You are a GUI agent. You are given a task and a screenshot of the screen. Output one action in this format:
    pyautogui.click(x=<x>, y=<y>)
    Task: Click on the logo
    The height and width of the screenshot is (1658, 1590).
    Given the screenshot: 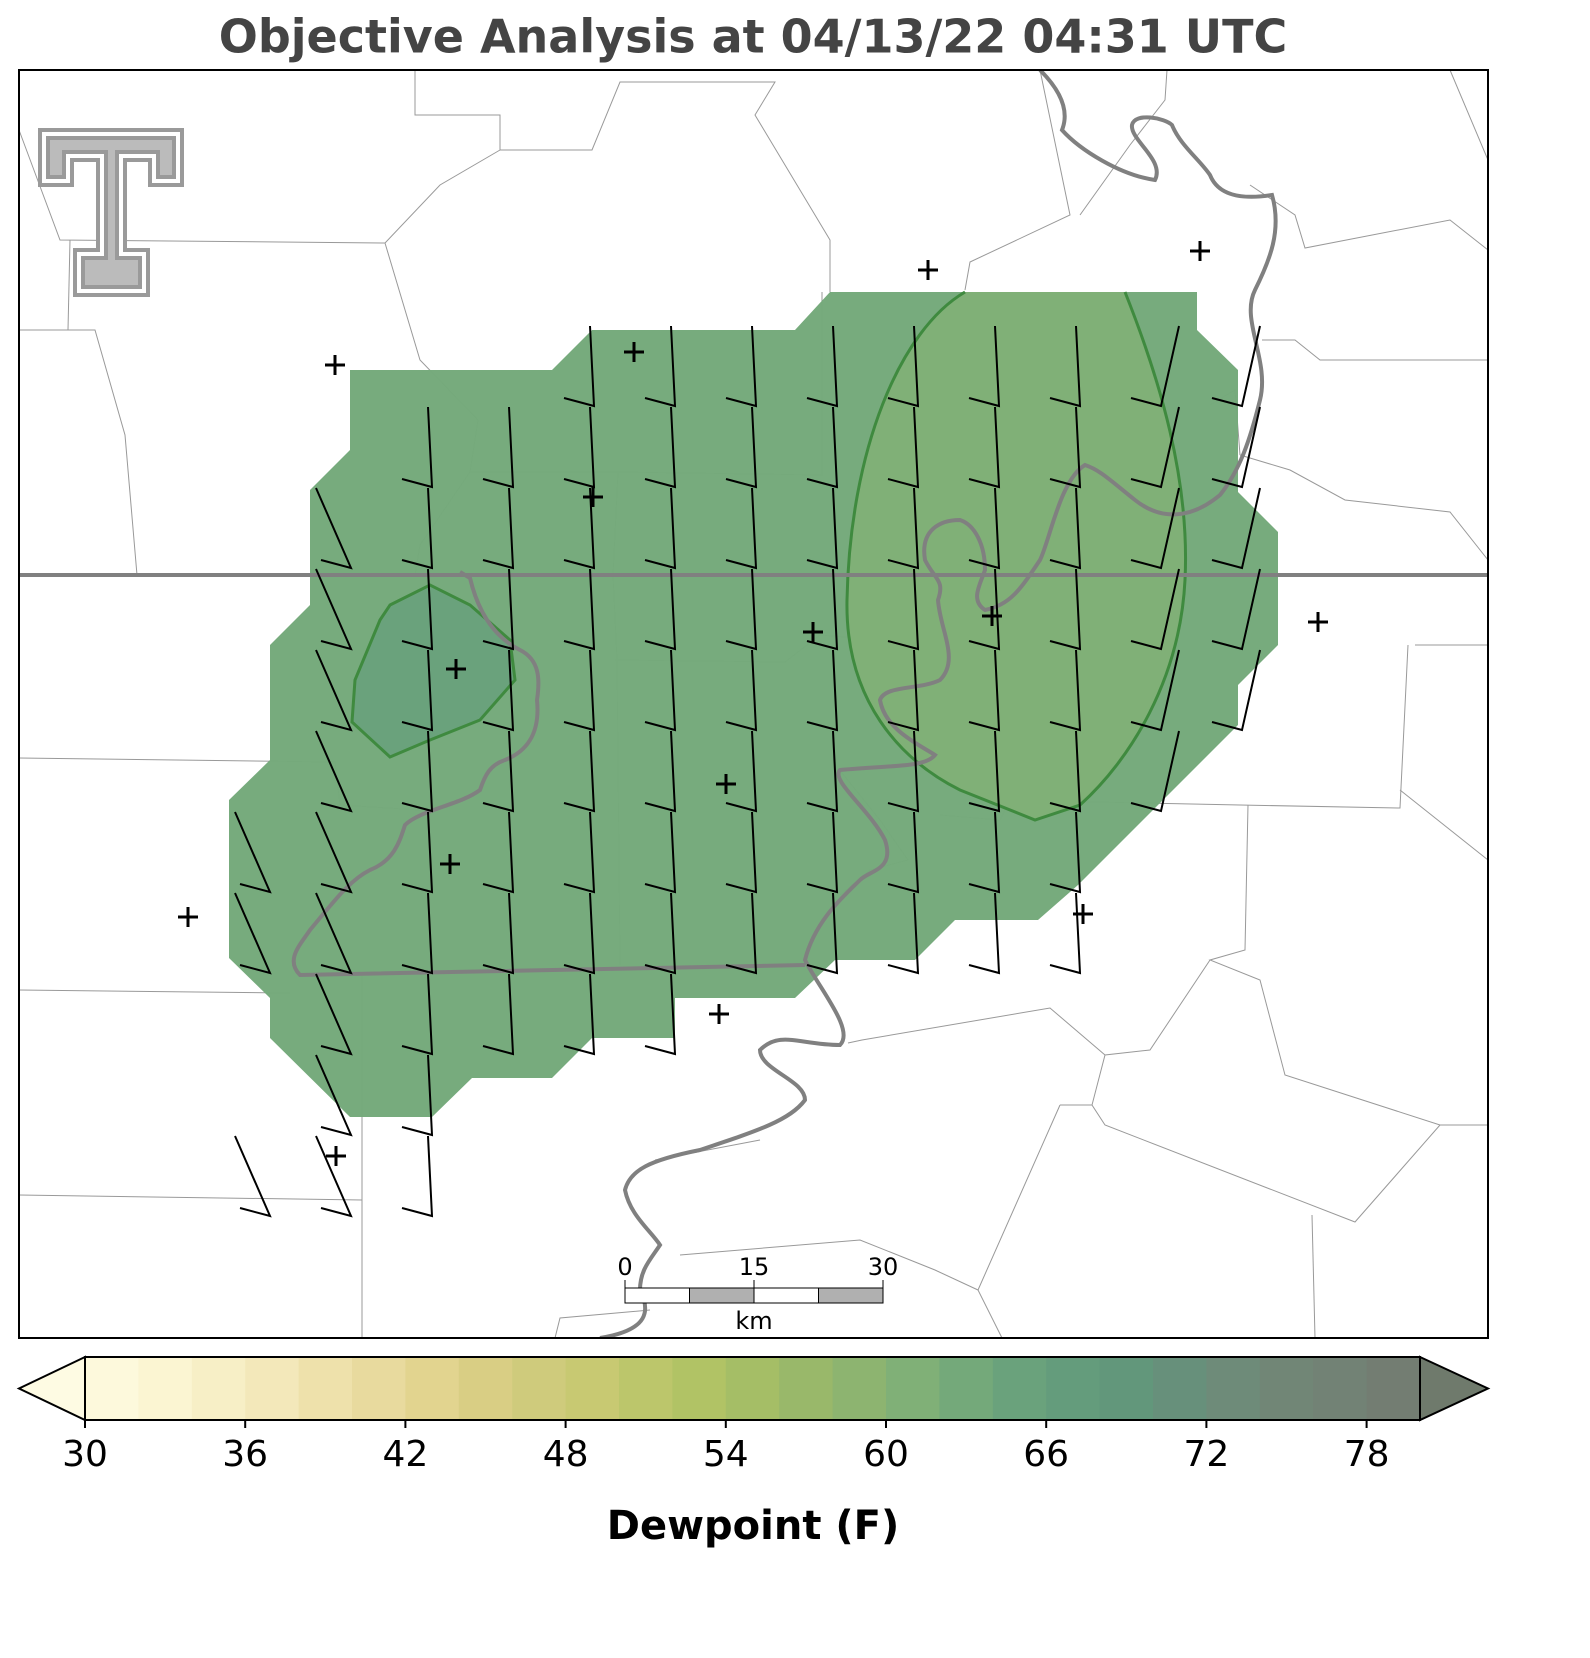 What is the action you would take?
    pyautogui.click(x=111, y=212)
    